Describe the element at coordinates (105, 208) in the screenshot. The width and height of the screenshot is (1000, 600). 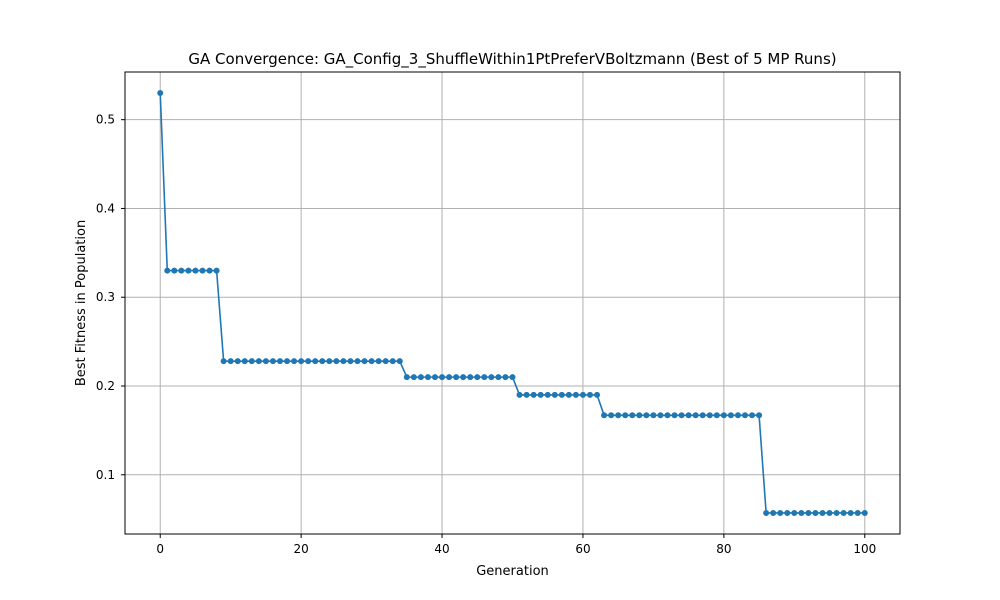
I see `y-tick-label: 0.4` at that location.